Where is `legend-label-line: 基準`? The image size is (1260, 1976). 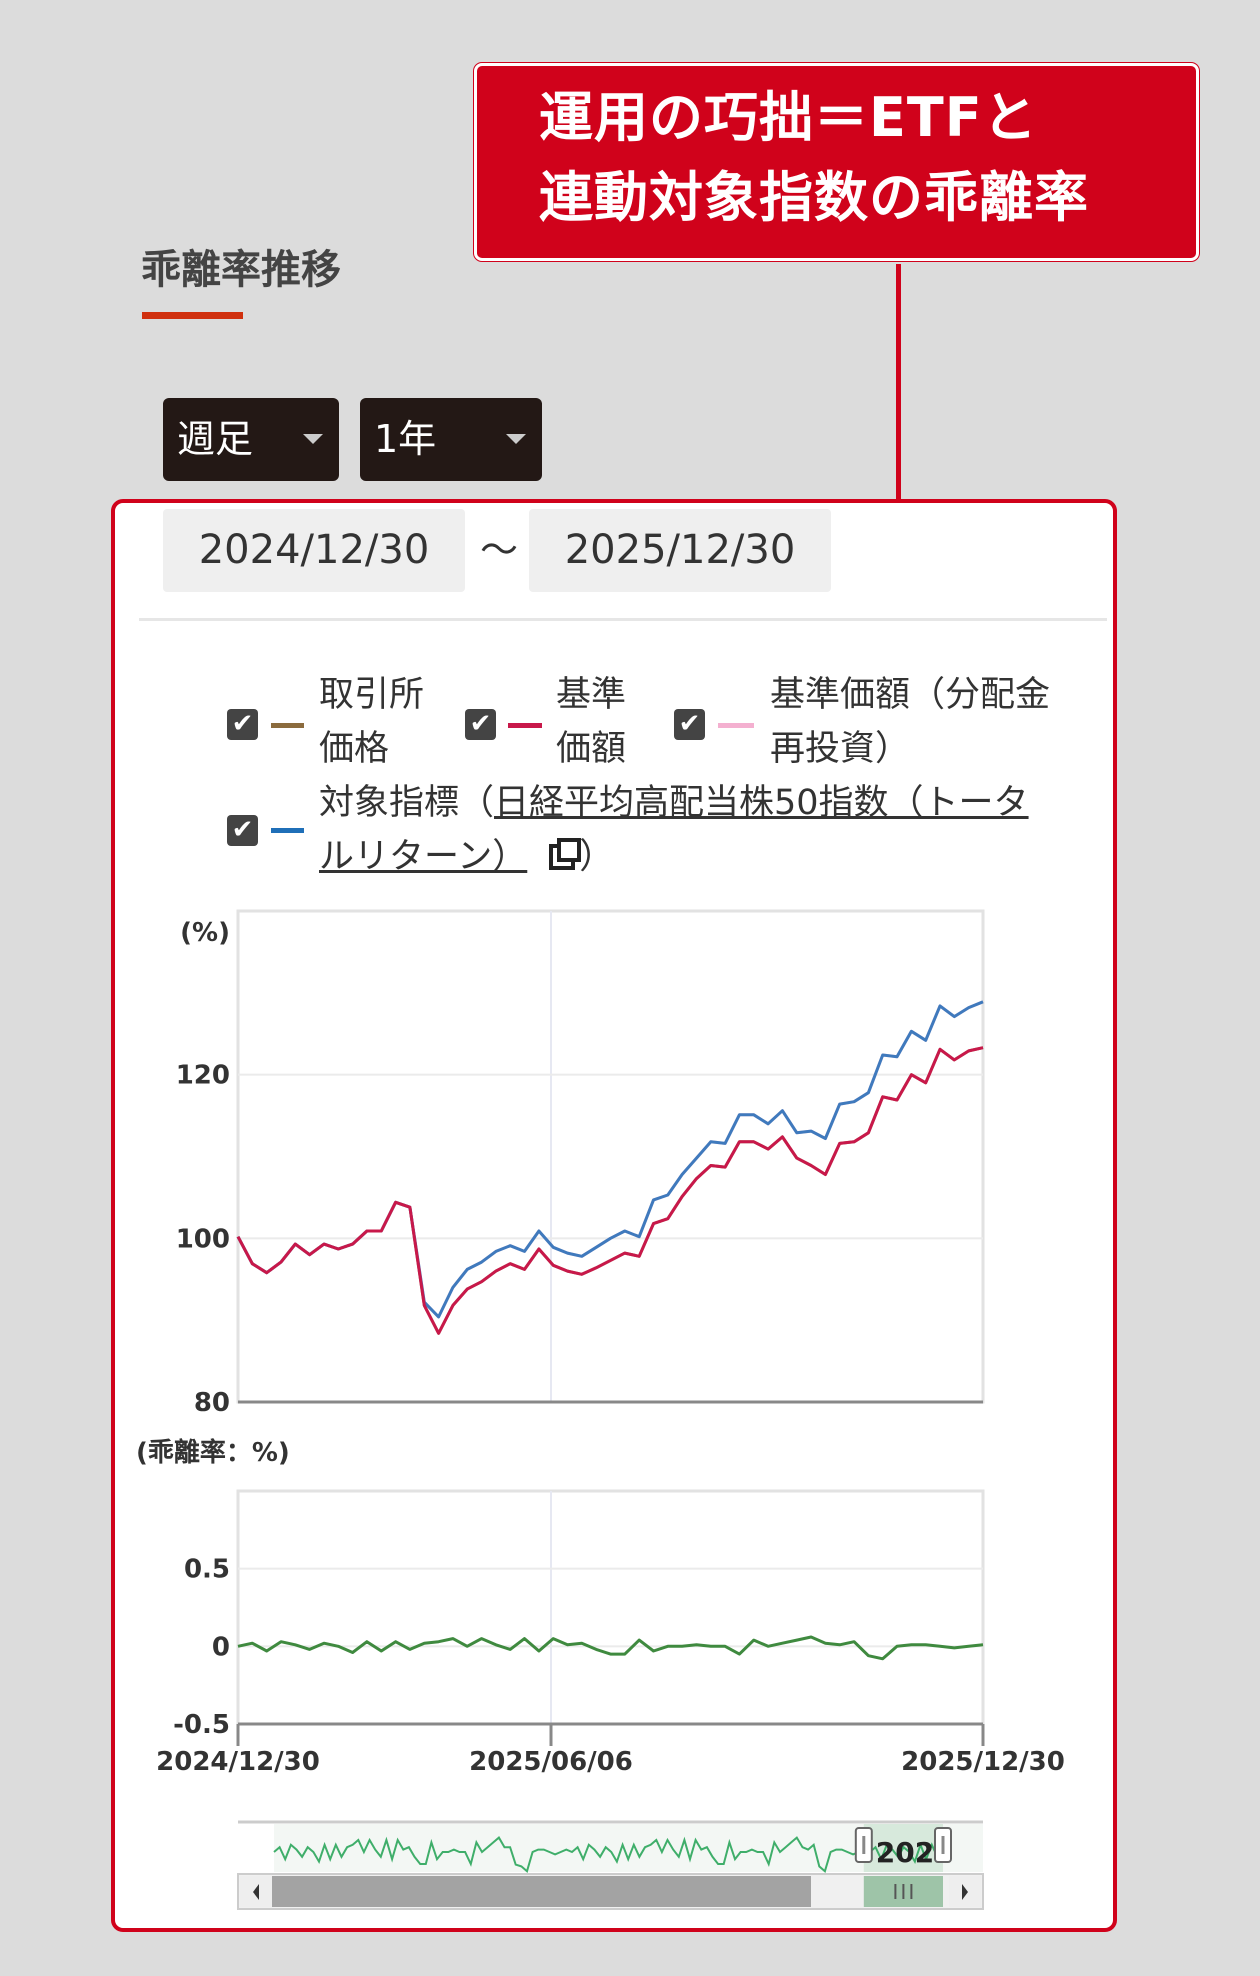
legend-label-line: 基準 is located at coordinates (591, 695).